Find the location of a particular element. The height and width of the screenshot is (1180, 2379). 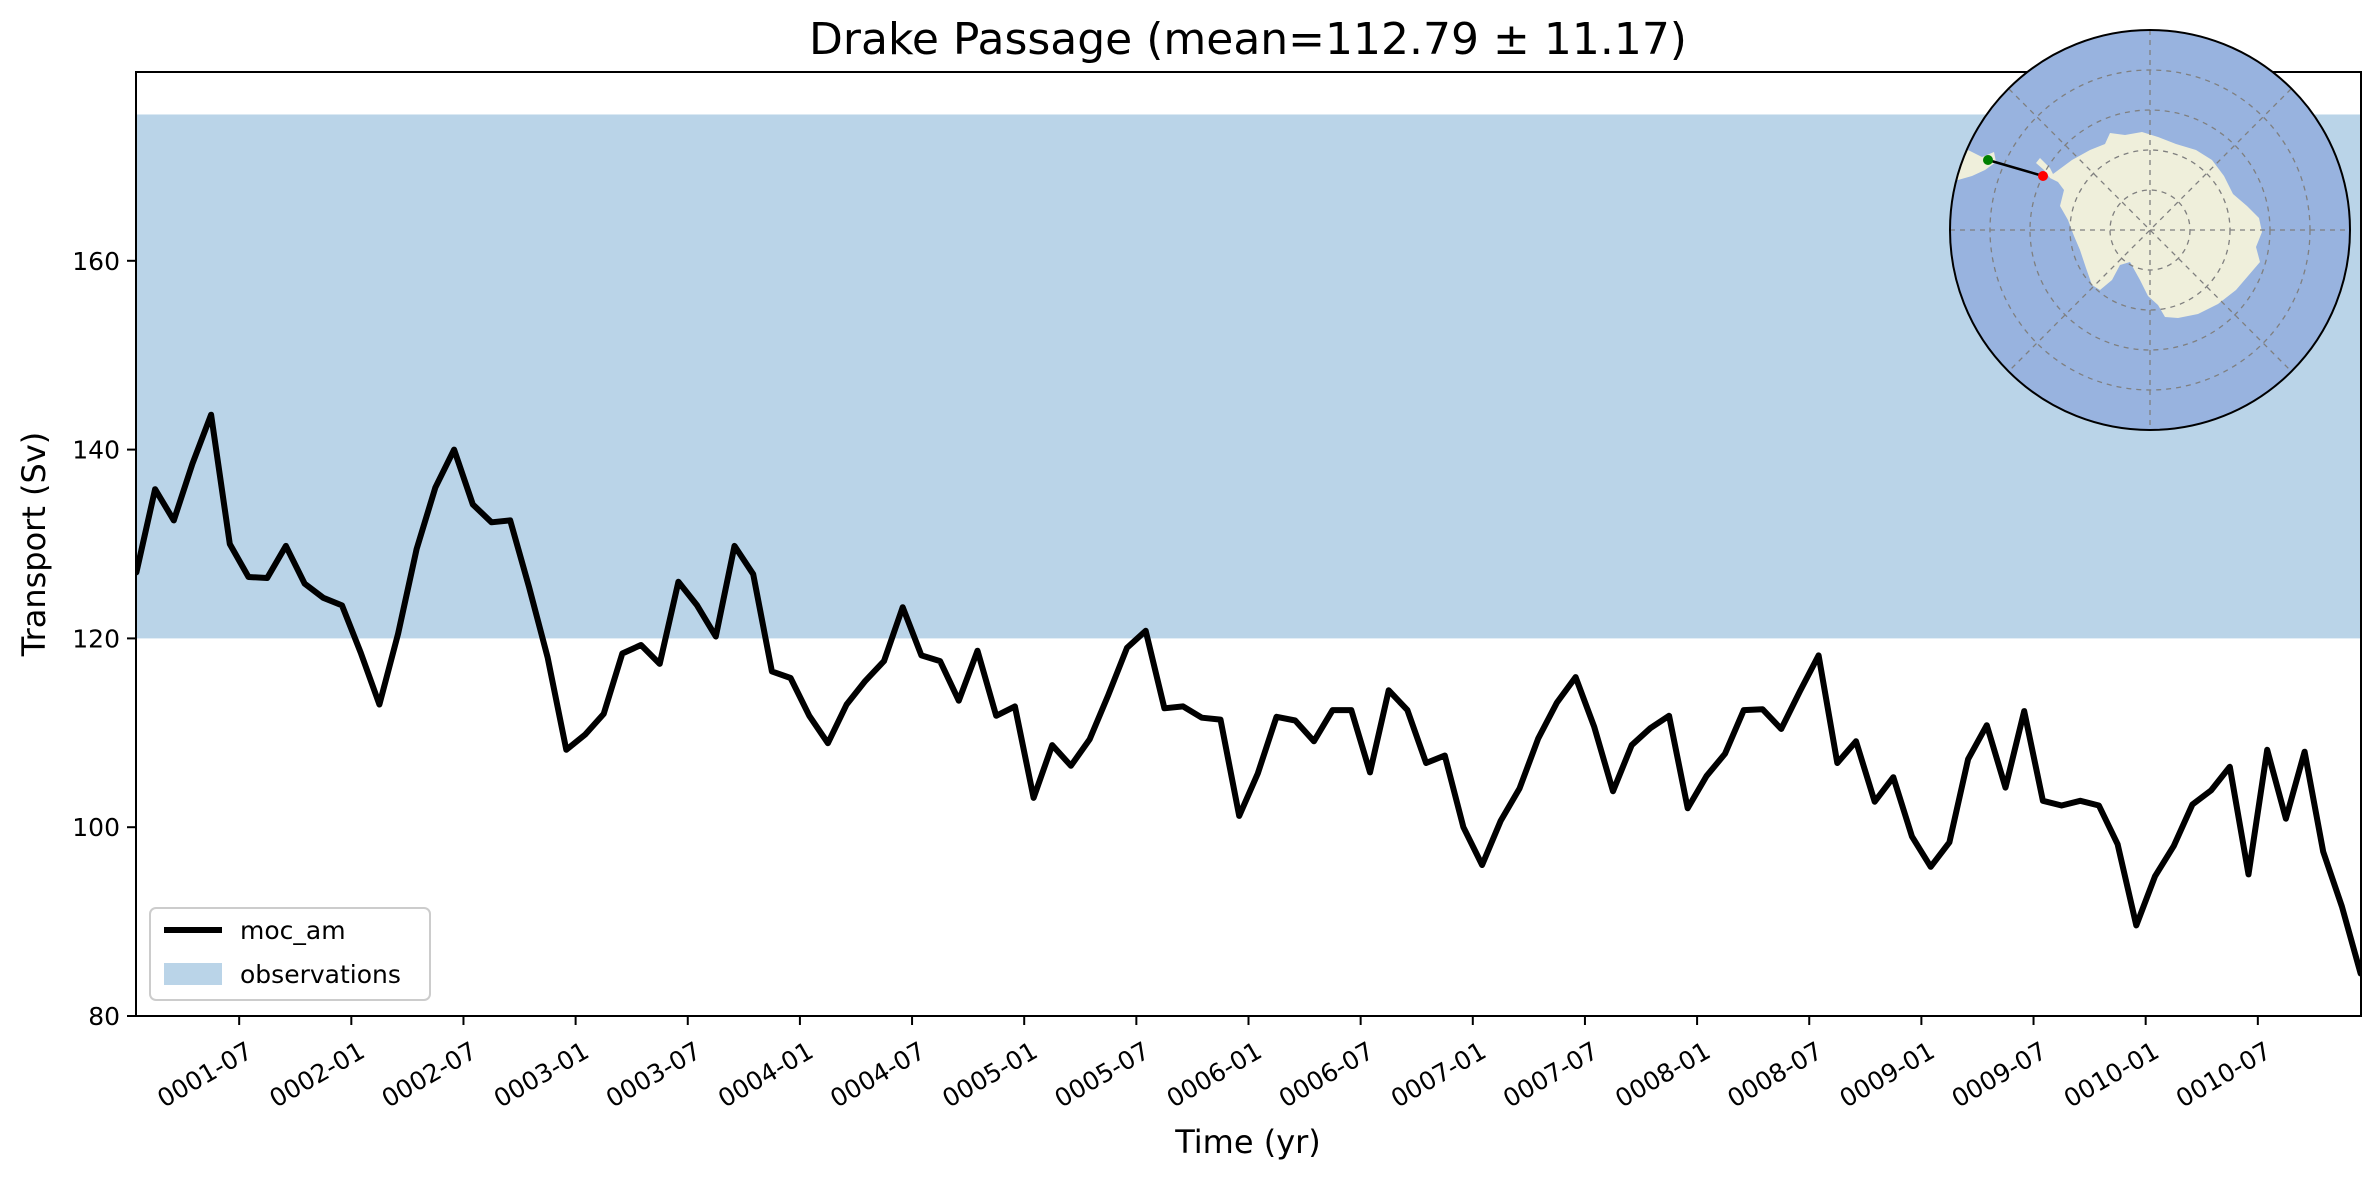

map-graticule is located at coordinates (2150, 230).